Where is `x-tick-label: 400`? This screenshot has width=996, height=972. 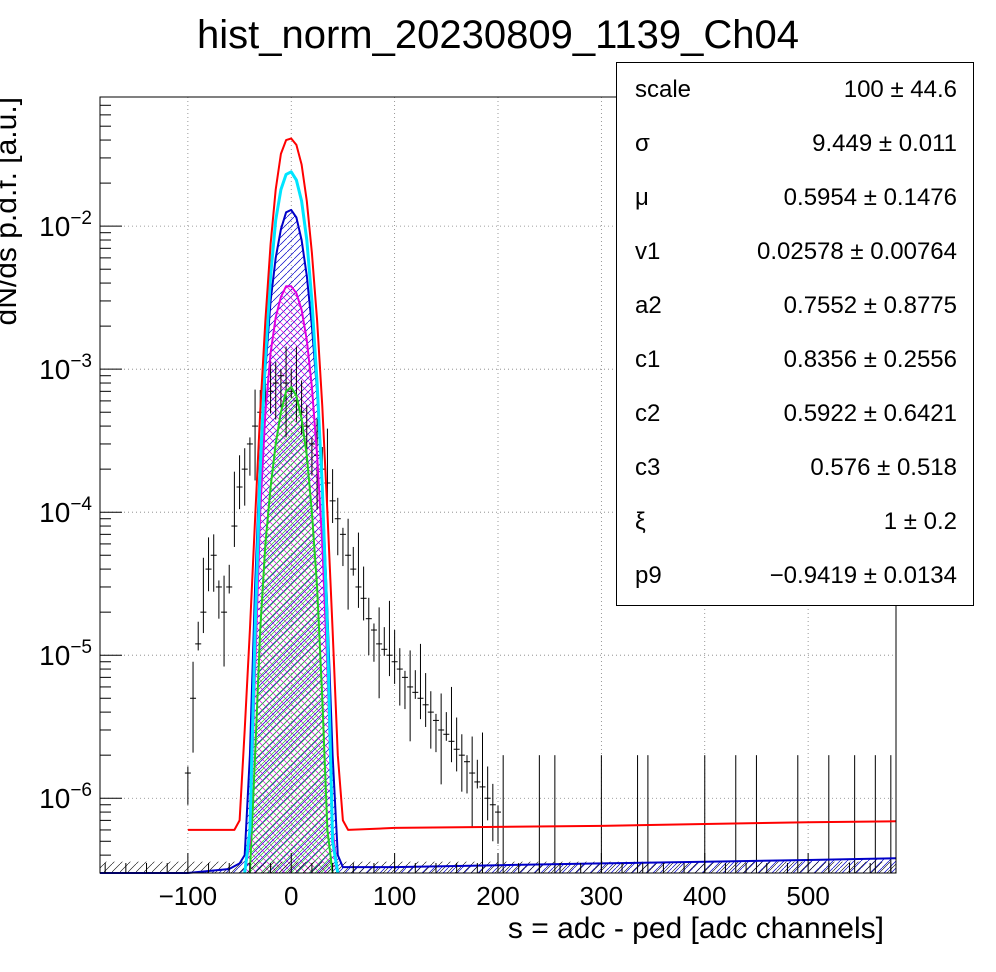
x-tick-label: 400 is located at coordinates (704, 896).